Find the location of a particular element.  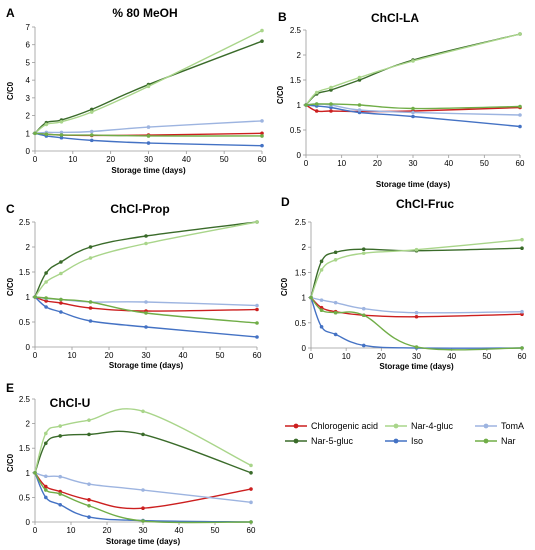

legend-item: Nar-5-gluc is located at coordinates (319, 441).